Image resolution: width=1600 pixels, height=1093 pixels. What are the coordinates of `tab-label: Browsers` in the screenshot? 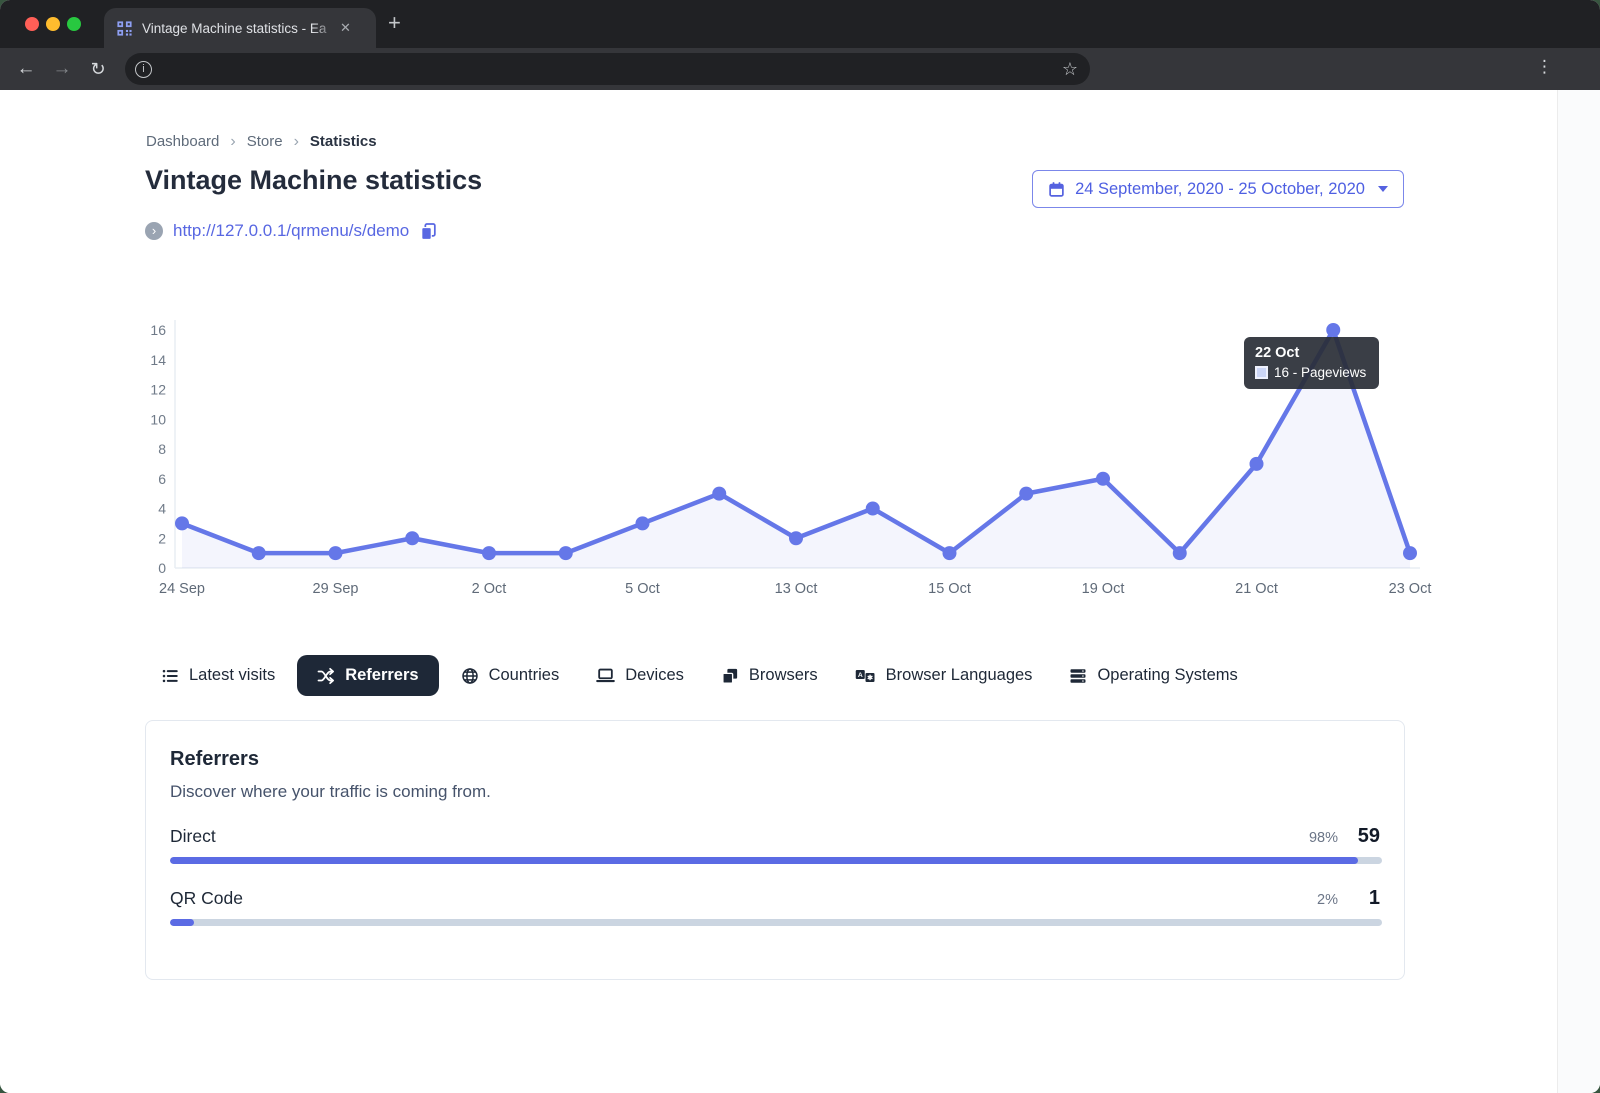 It's located at (783, 675).